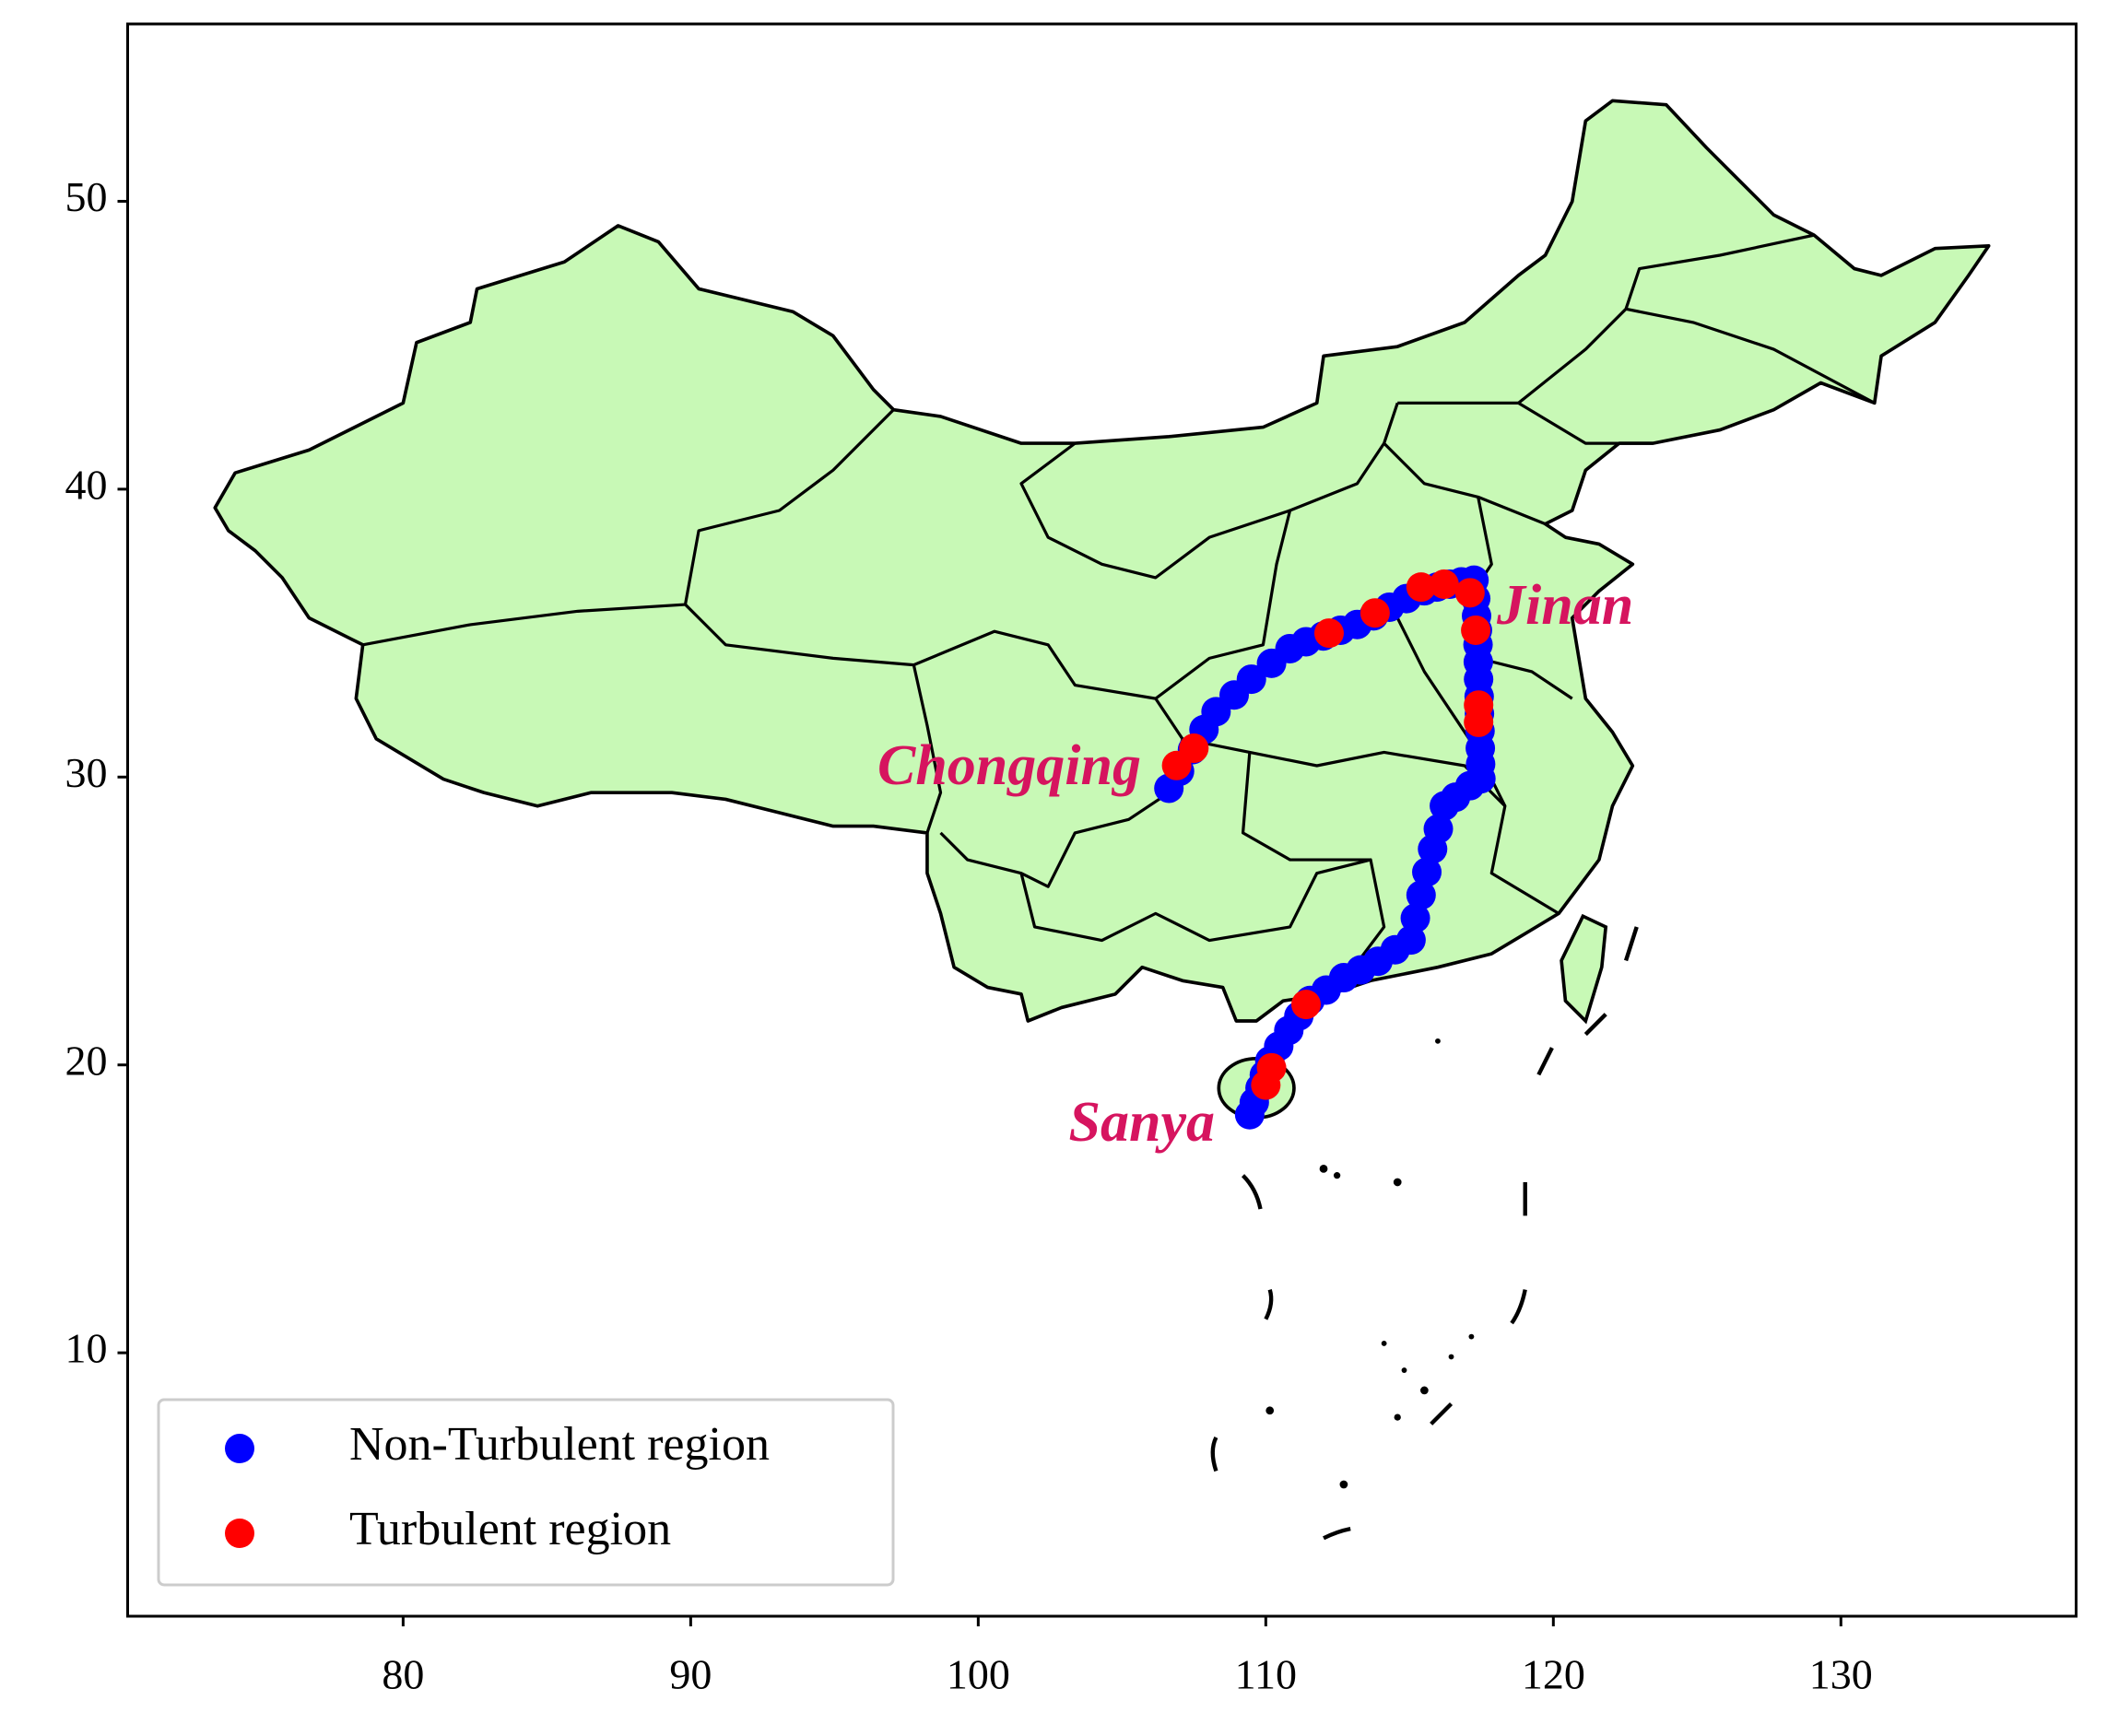 The height and width of the screenshot is (1736, 2107). I want to click on legend: Non-Turbulent region Turbulent region, so click(526, 1492).